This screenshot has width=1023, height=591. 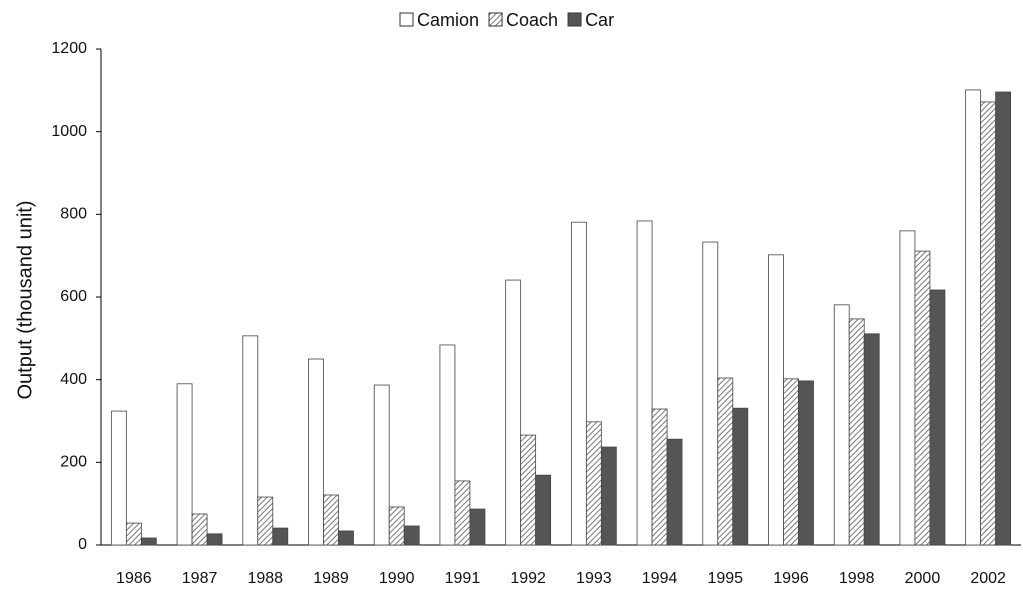 What do you see at coordinates (25, 299) in the screenshot?
I see `y-axis-title: Output (thousand unit)` at bounding box center [25, 299].